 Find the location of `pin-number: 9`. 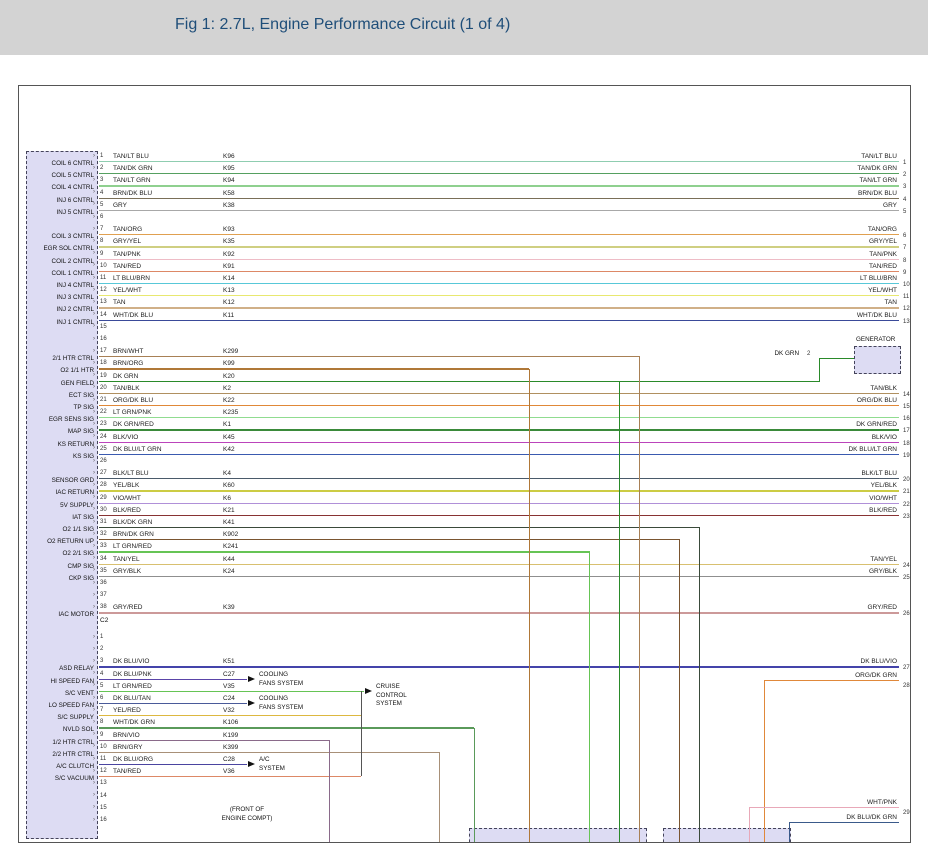

pin-number: 9 is located at coordinates (102, 734).